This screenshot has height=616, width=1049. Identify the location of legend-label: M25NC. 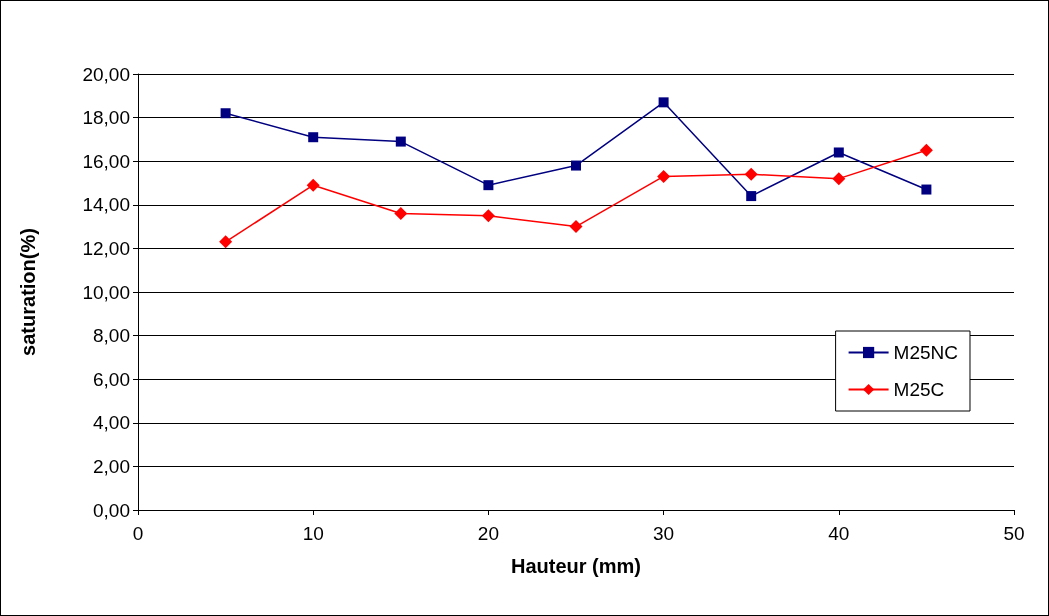
(925, 352).